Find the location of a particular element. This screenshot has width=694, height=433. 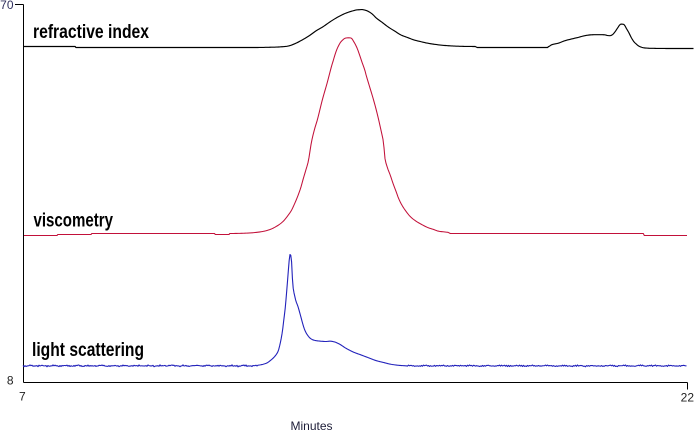

svg-text: Minutes is located at coordinates (312, 426).